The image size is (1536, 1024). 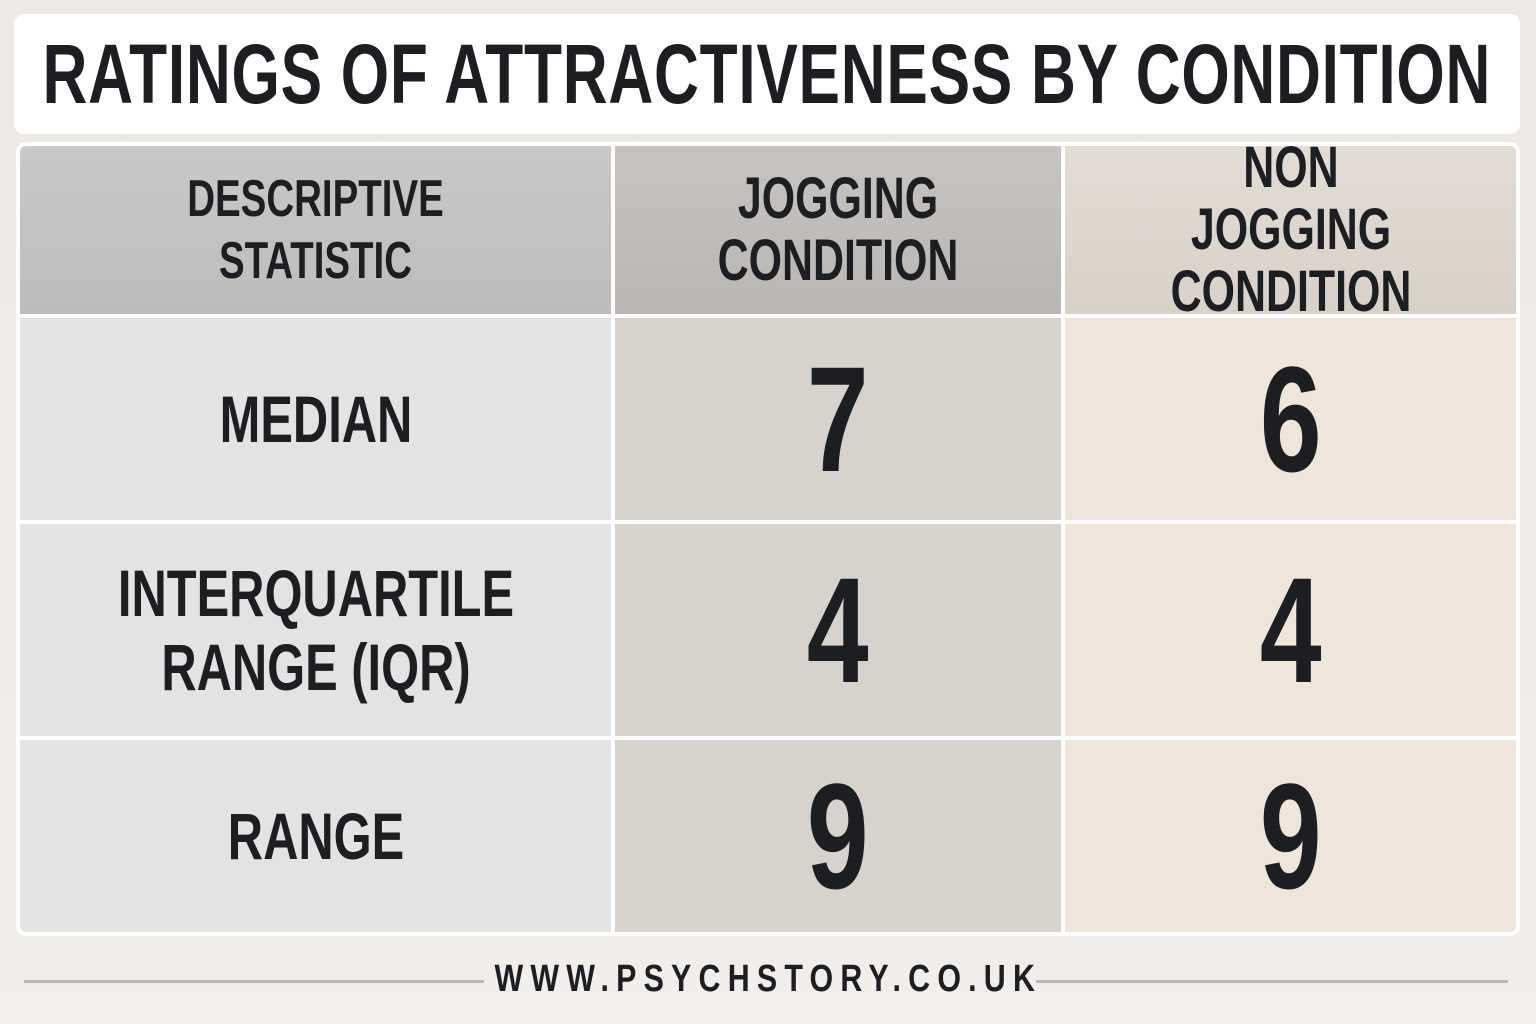 I want to click on header-cell: NON JOGGING CONDITION, so click(x=1290, y=230).